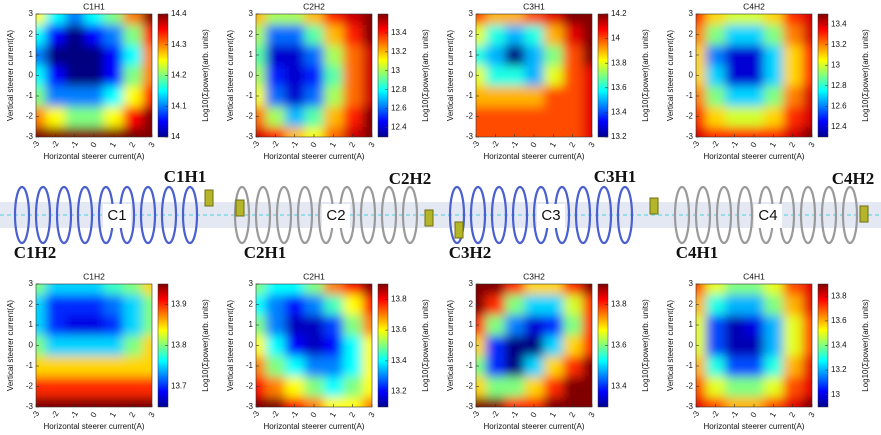  I want to click on colorbar-tick-label: 13, so click(835, 64).